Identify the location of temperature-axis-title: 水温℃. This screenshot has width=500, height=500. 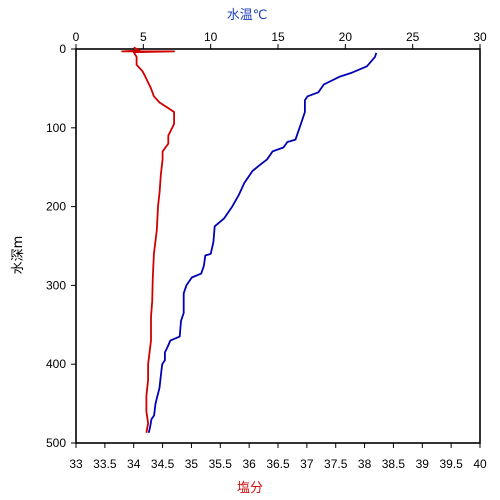
(247, 15).